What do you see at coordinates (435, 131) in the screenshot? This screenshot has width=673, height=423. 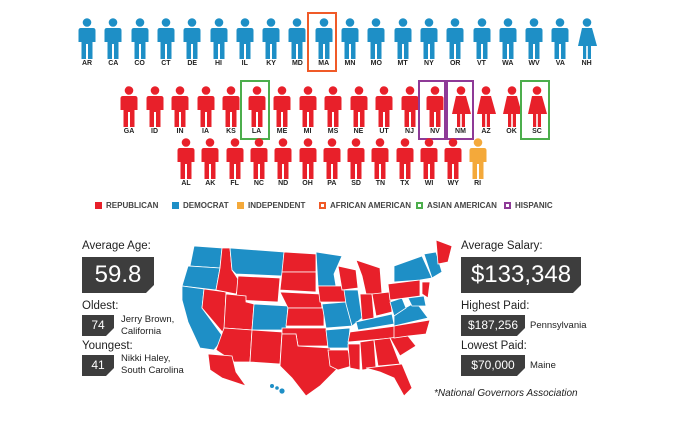 I see `state-label: NV` at bounding box center [435, 131].